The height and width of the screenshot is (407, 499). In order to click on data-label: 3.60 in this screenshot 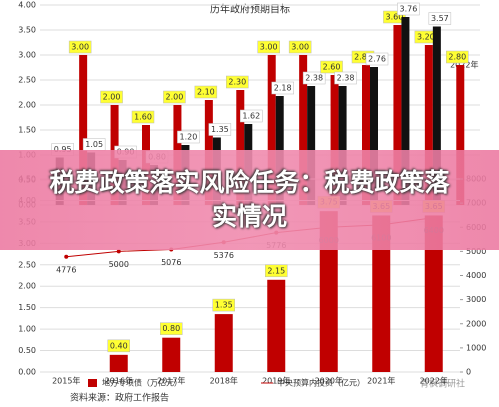, I will do `click(395, 17)`.